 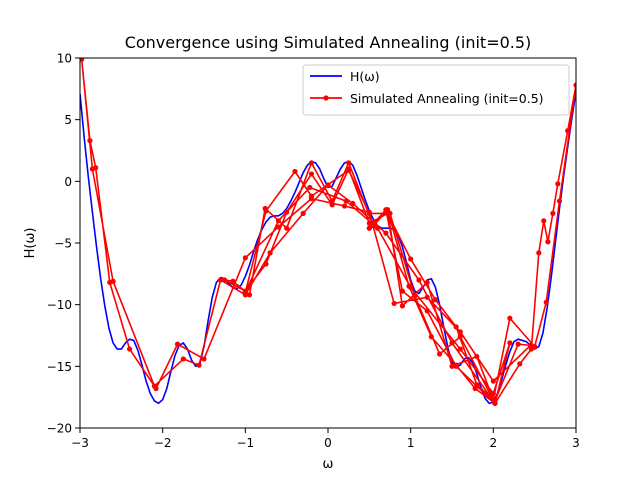 What do you see at coordinates (328, 443) in the screenshot?
I see `x-tick-label: 0` at bounding box center [328, 443].